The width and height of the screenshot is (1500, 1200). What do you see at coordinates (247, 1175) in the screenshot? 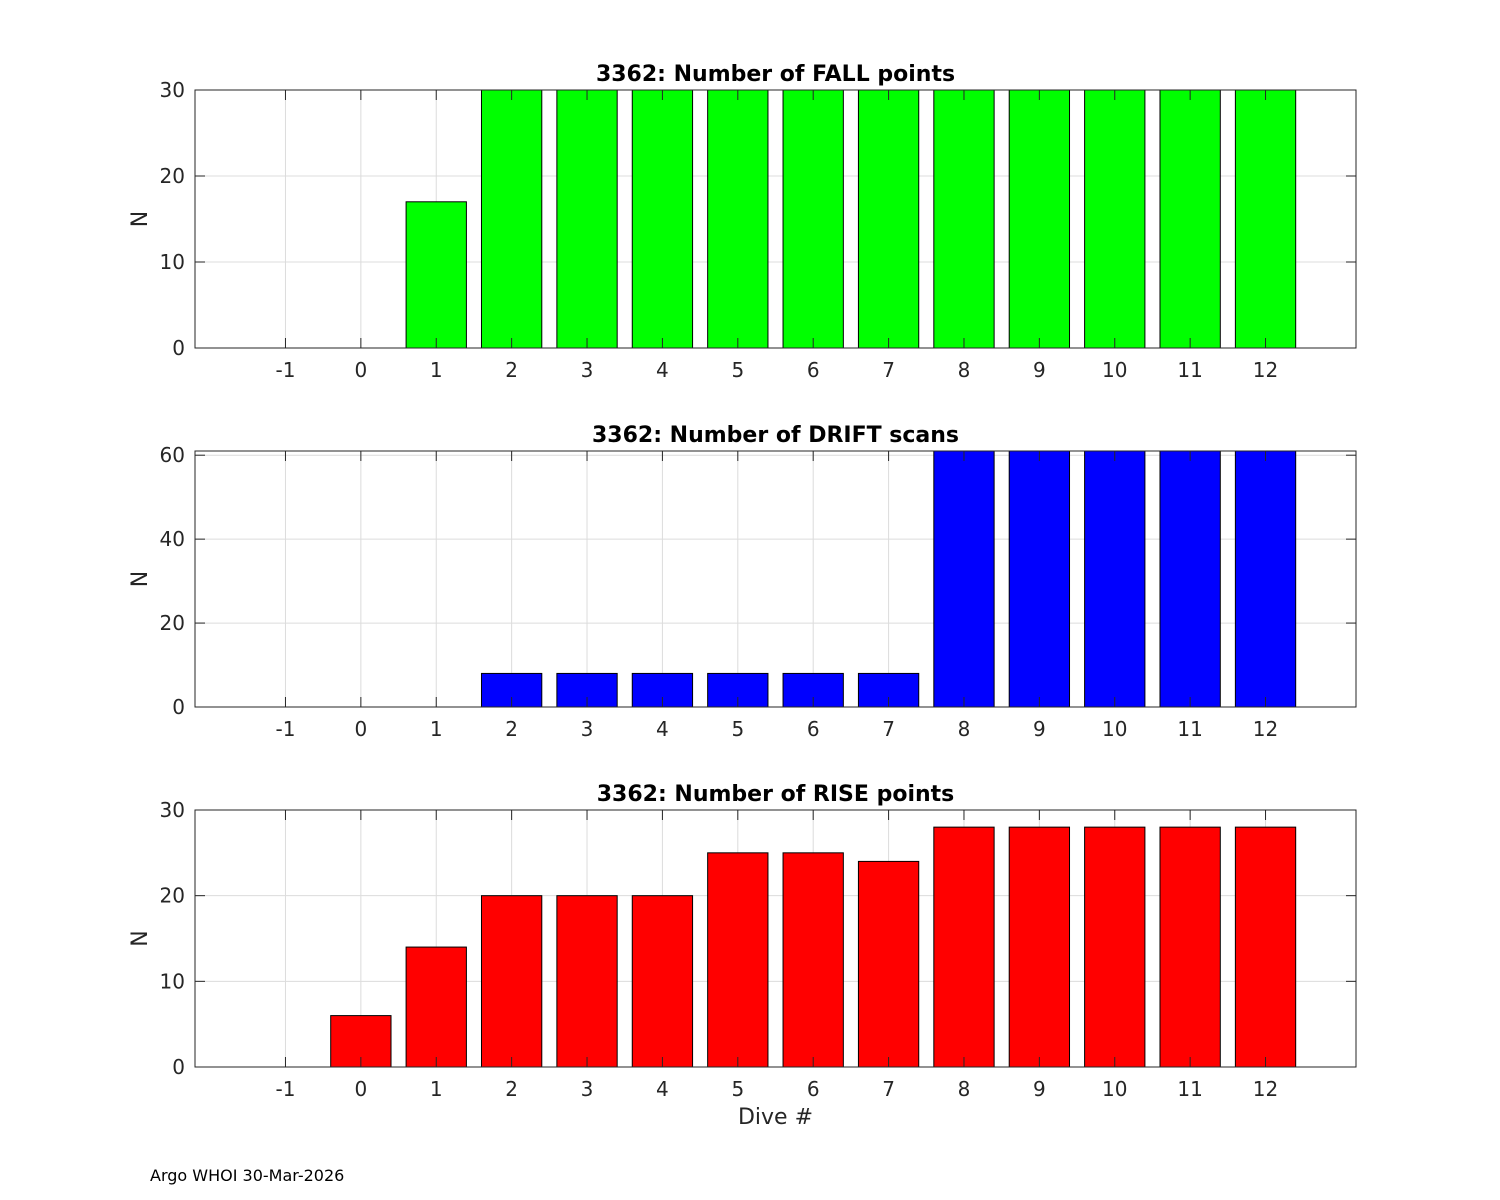
I see `footer-credit: Argo WHOI 30-Mar-2026` at bounding box center [247, 1175].